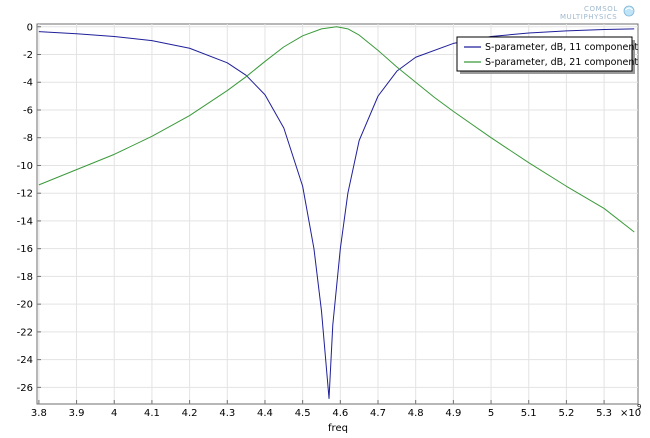 This screenshot has width=650, height=438. What do you see at coordinates (28, 110) in the screenshot?
I see `y-tick-label: -6` at bounding box center [28, 110].